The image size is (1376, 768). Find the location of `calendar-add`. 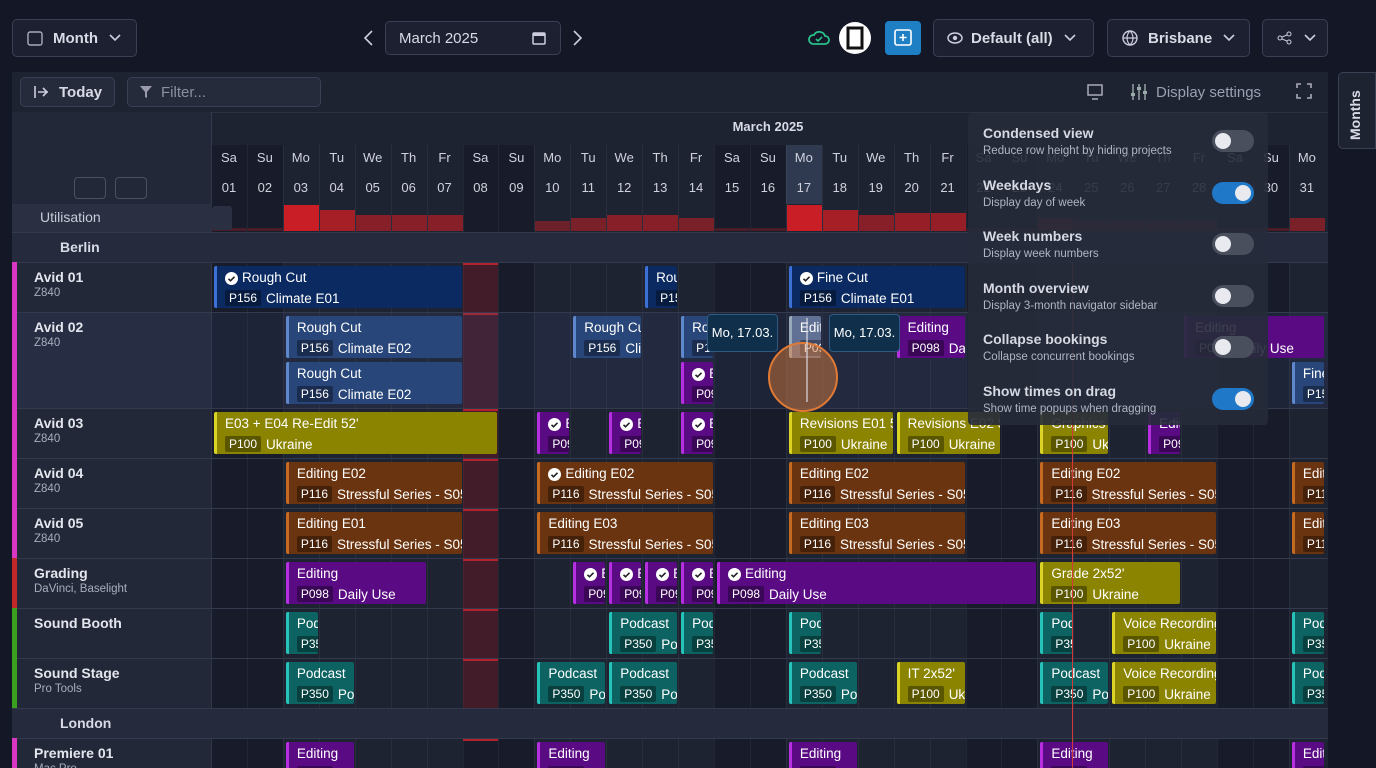

calendar-add is located at coordinates (903, 38).